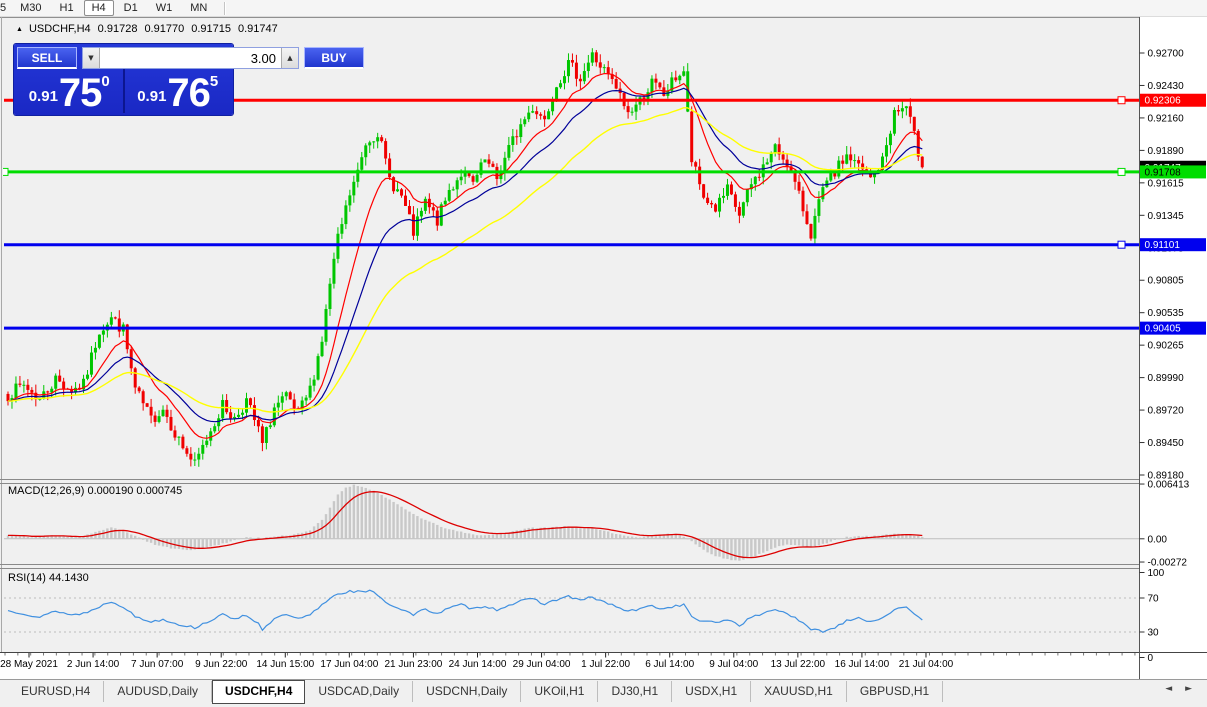 This screenshot has width=1207, height=707. I want to click on sell-price: 0.91 75 0, so click(69, 91).